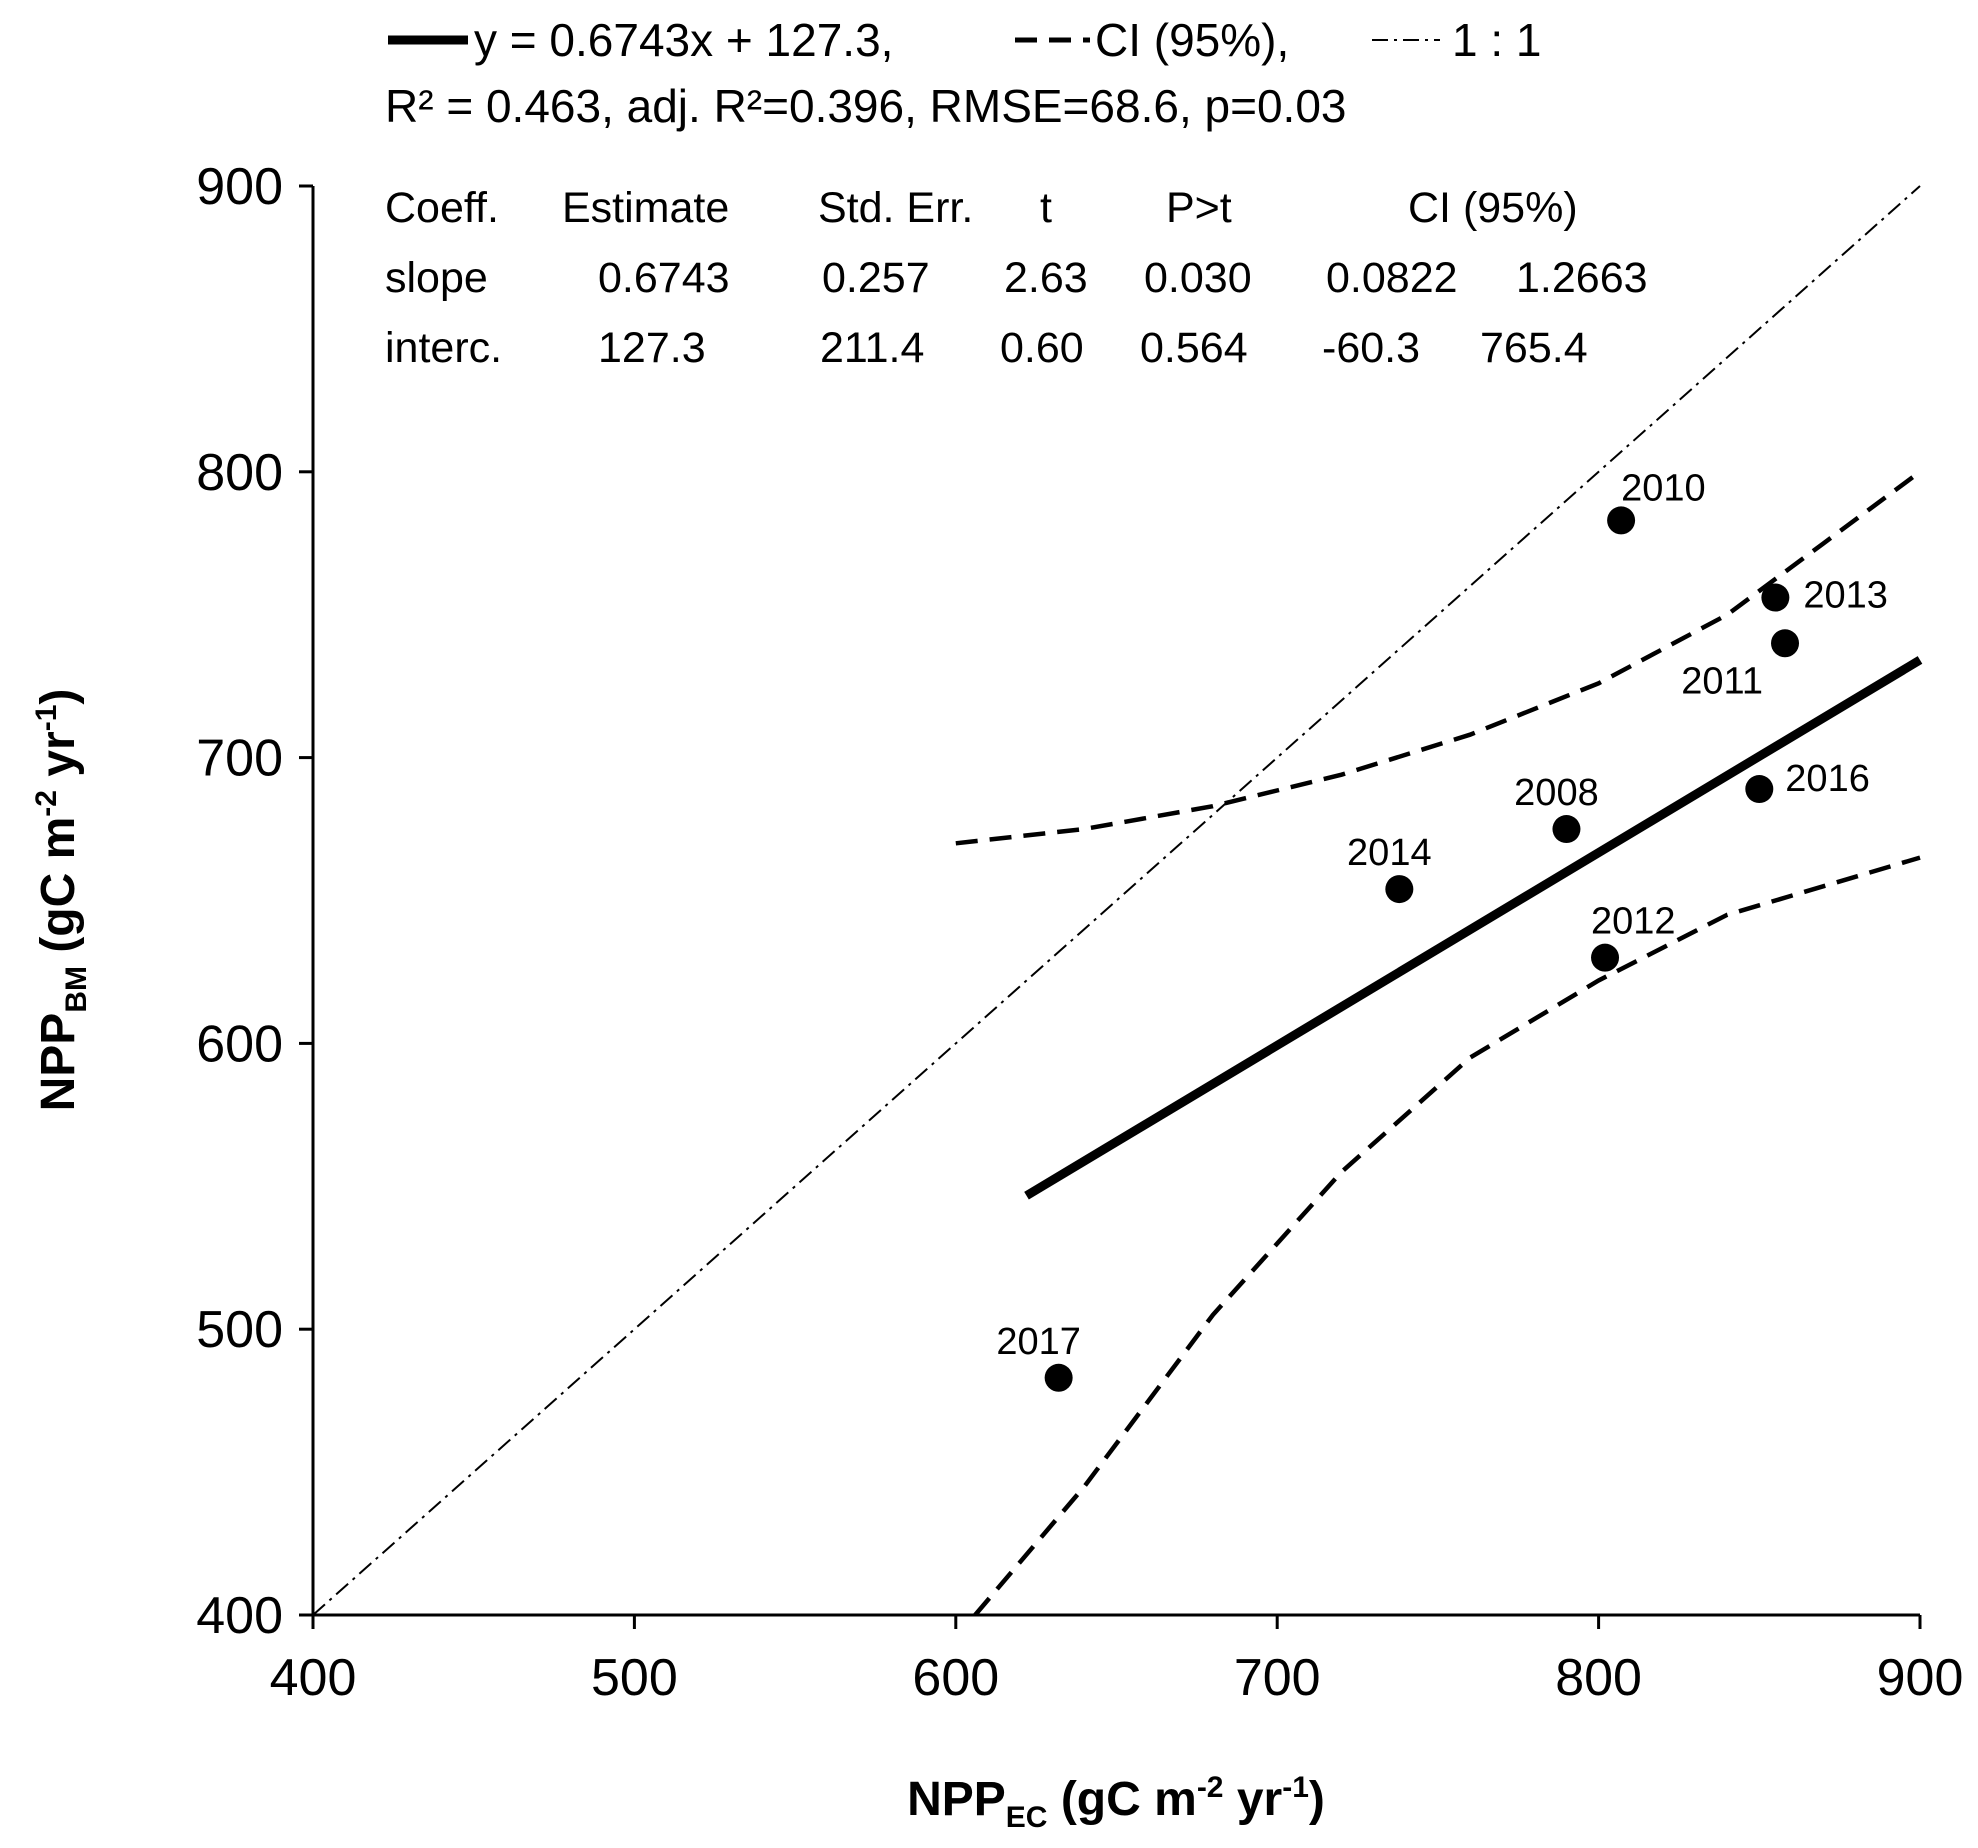  What do you see at coordinates (634, 1678) in the screenshot?
I see `x-tick-label: 500` at bounding box center [634, 1678].